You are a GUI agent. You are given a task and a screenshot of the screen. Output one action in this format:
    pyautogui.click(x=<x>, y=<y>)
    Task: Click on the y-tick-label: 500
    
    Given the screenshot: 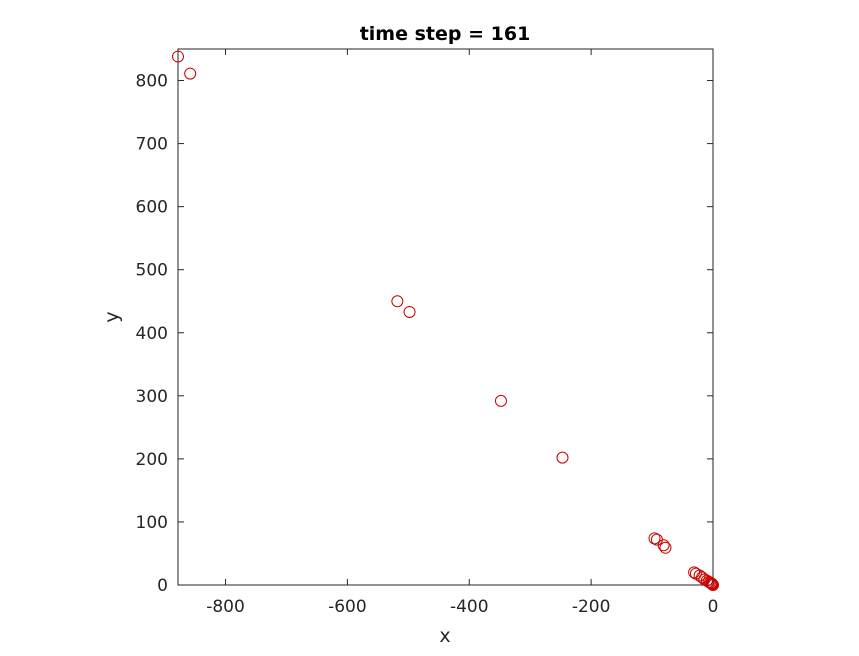 What is the action you would take?
    pyautogui.click(x=152, y=271)
    